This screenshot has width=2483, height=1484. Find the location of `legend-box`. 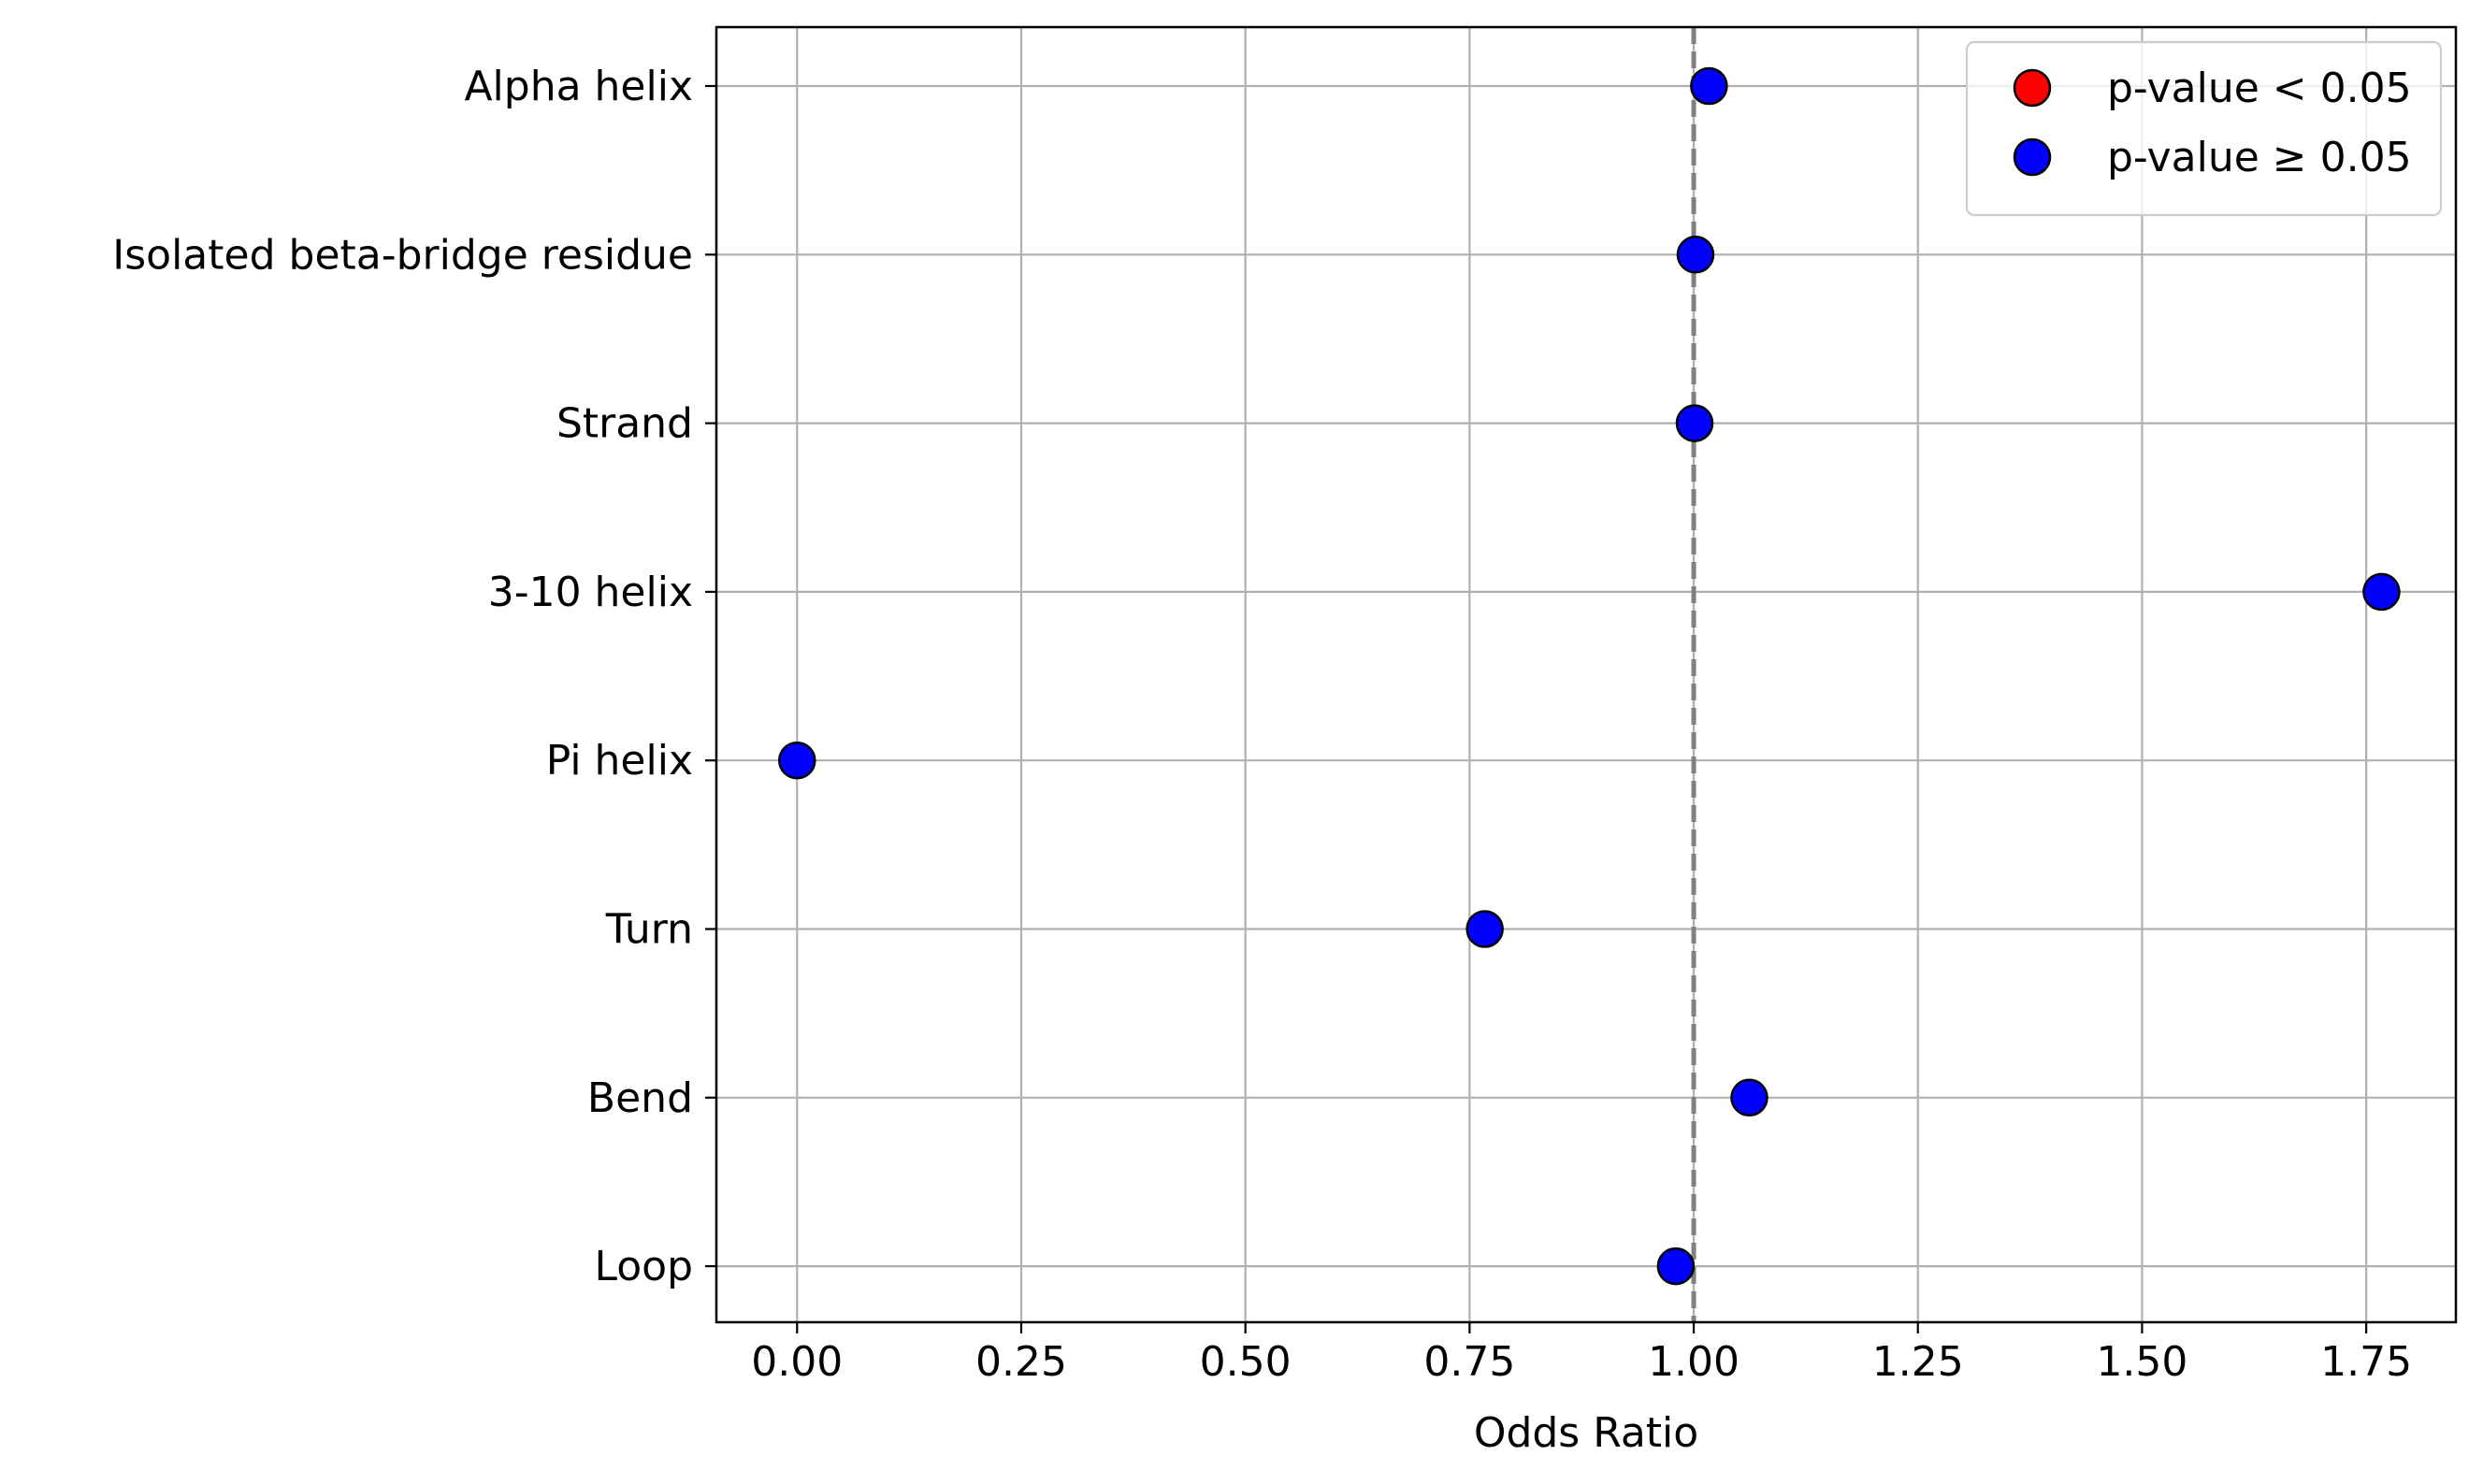

legend-box is located at coordinates (2204, 128).